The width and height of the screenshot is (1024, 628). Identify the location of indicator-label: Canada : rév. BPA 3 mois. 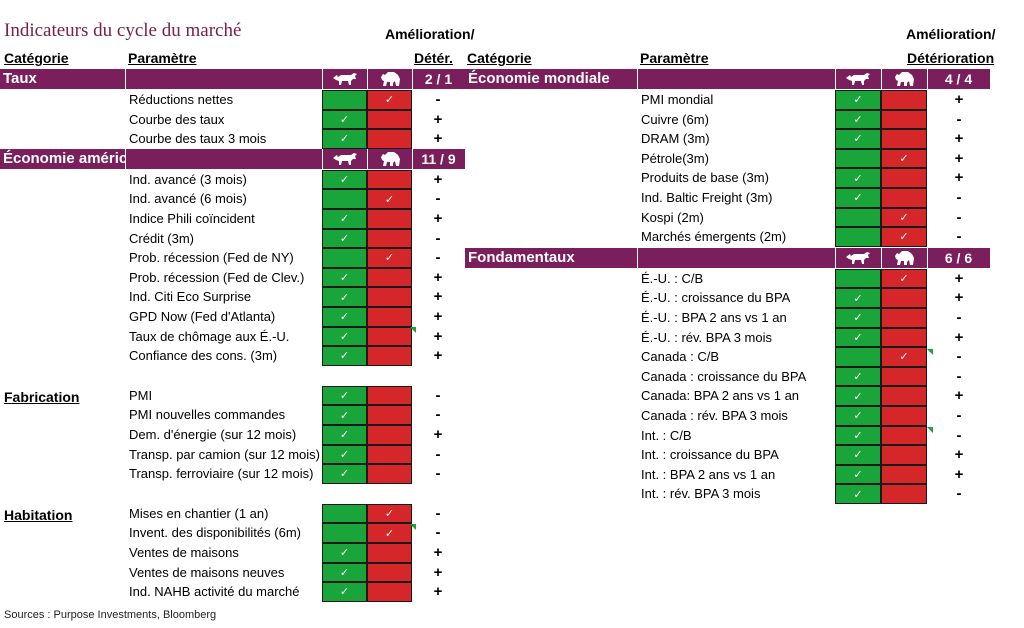
(714, 415).